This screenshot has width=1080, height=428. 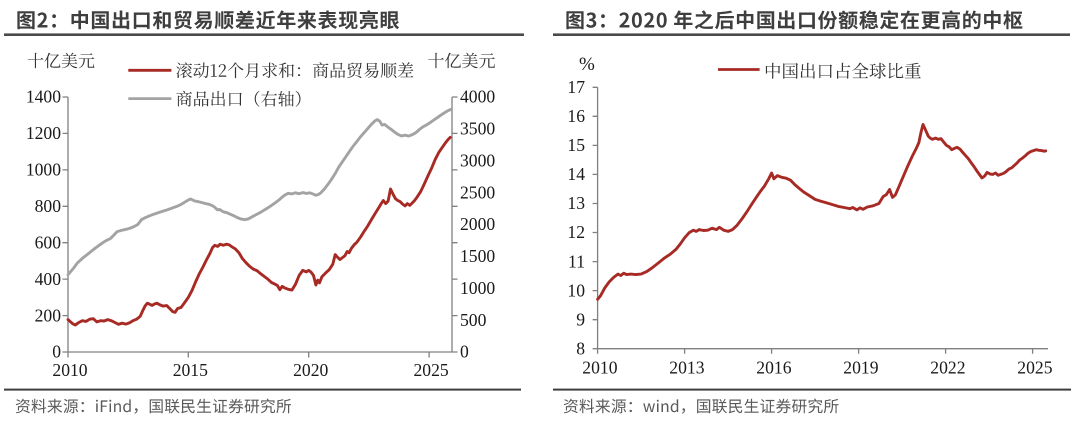 What do you see at coordinates (48, 242) in the screenshot?
I see `svg-text: 600` at bounding box center [48, 242].